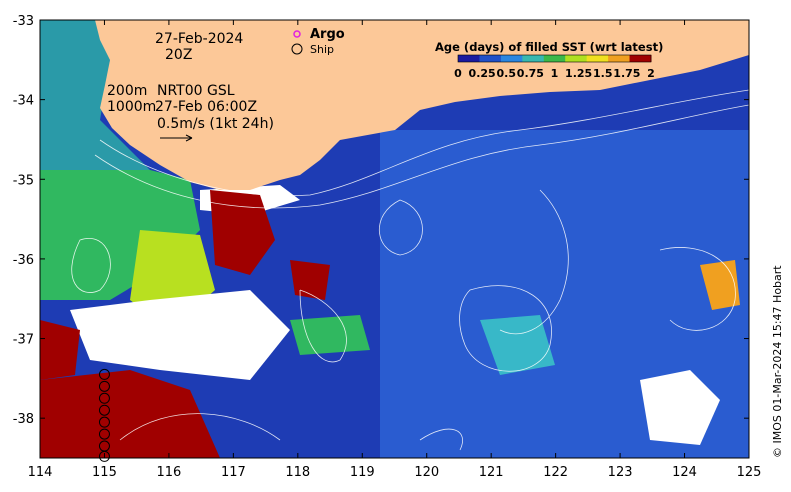 The image size is (791, 492). What do you see at coordinates (297, 472) in the screenshot?
I see `x-tick-label: 118` at bounding box center [297, 472].